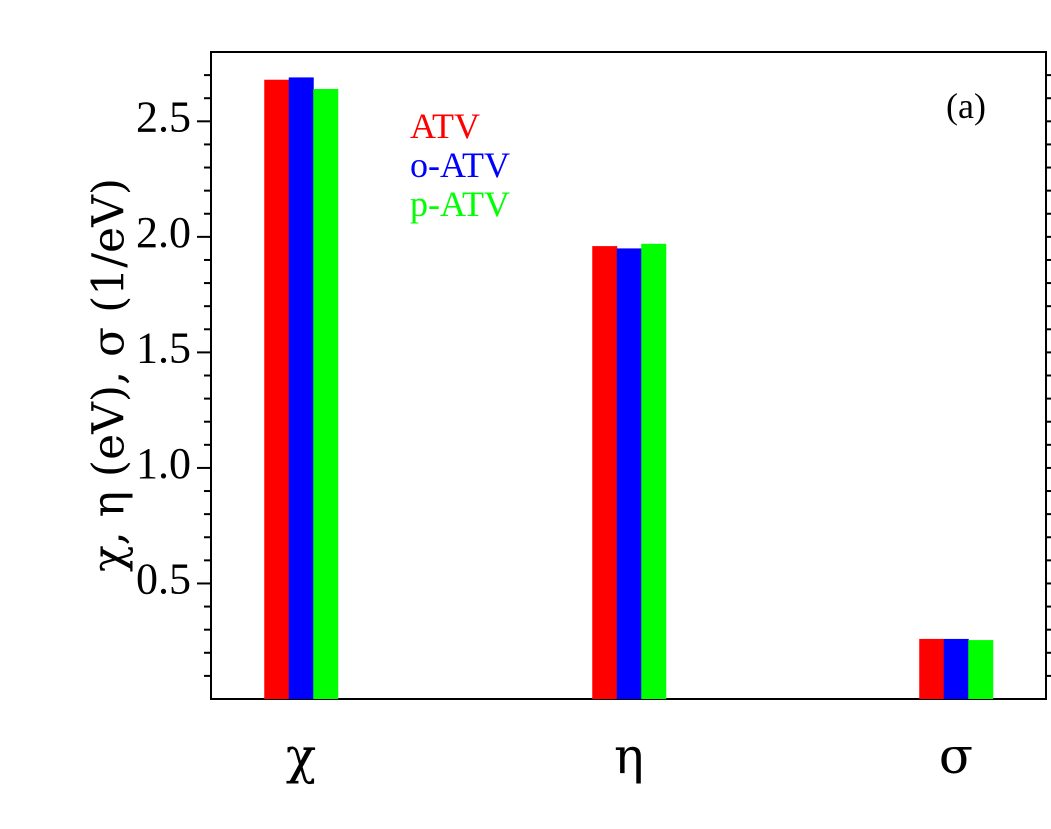 The width and height of the screenshot is (1051, 829). Describe the element at coordinates (109, 375) in the screenshot. I see `y-axis-label: χ, η (eV), σ (1/eV)` at that location.